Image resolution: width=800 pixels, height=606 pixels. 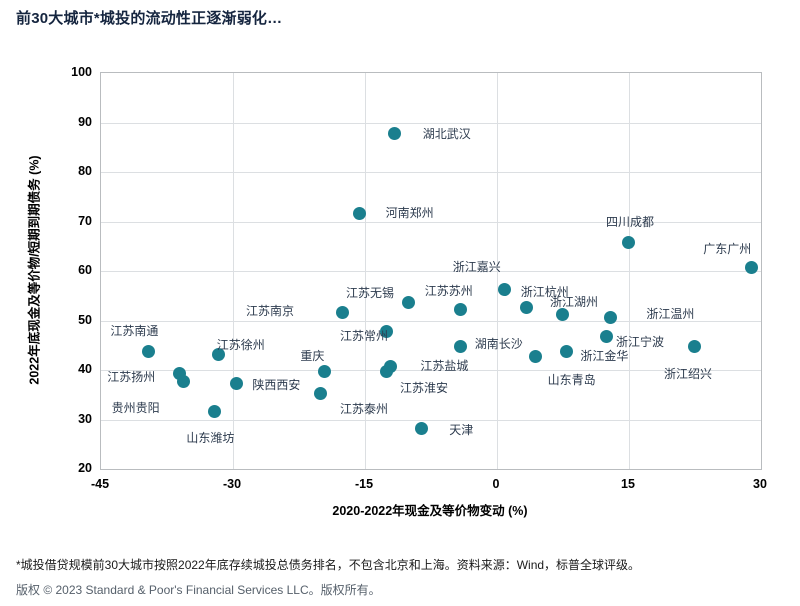 What do you see at coordinates (476, 266) in the screenshot?
I see `data-point-label: 浙江嘉兴` at bounding box center [476, 266].